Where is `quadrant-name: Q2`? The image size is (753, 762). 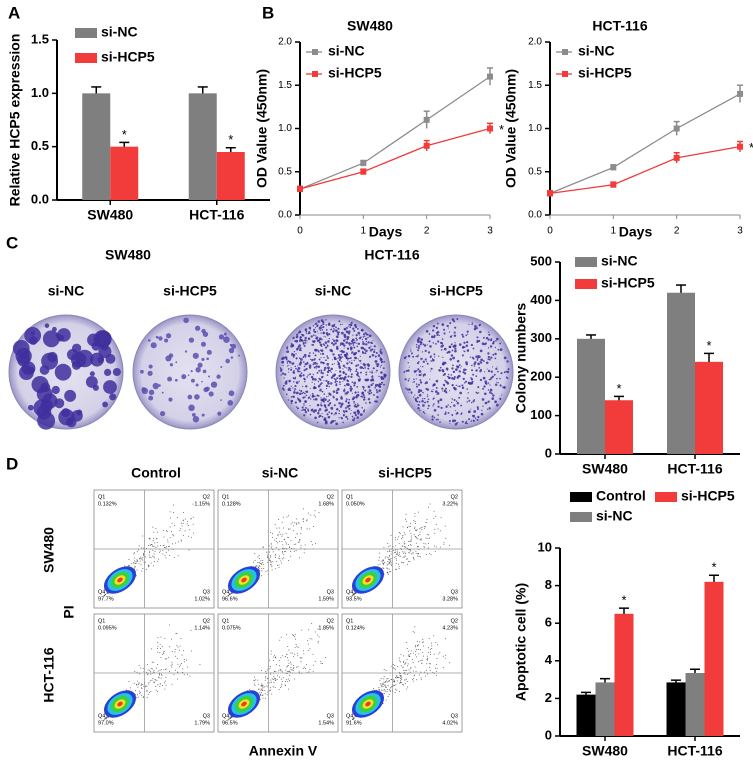
quadrant-name: Q2 is located at coordinates (454, 621).